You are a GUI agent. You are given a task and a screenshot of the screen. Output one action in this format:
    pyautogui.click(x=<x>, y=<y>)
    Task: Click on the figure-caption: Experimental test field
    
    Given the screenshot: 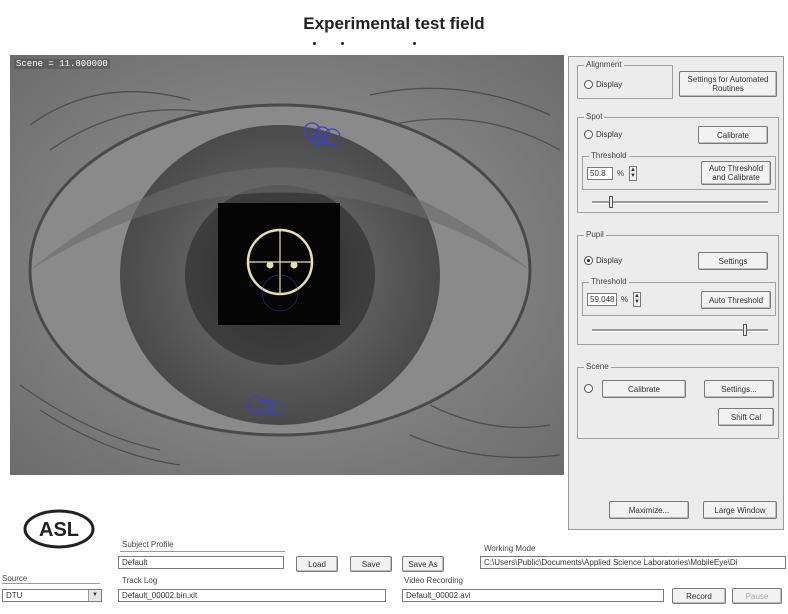 What is the action you would take?
    pyautogui.click(x=394, y=23)
    